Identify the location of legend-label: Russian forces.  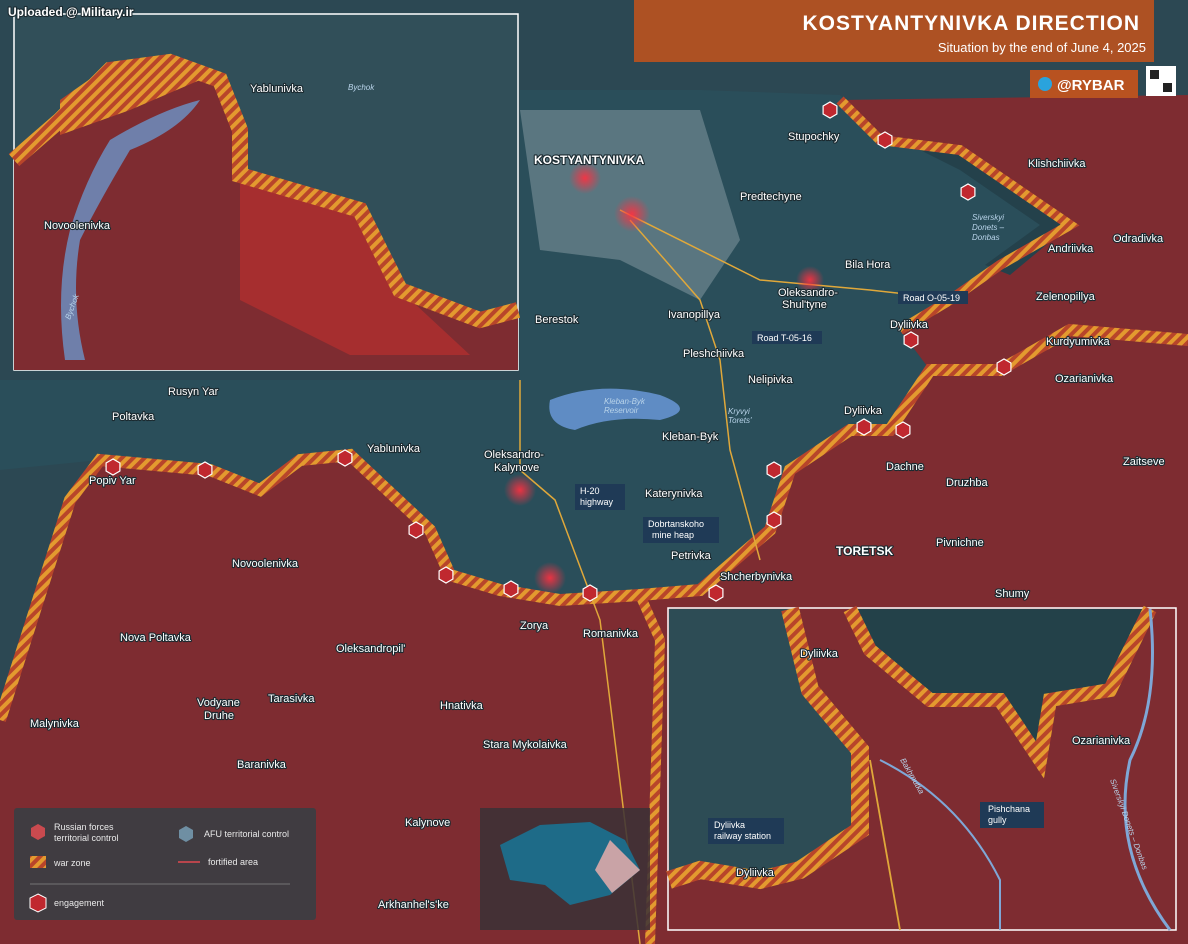
(84, 827).